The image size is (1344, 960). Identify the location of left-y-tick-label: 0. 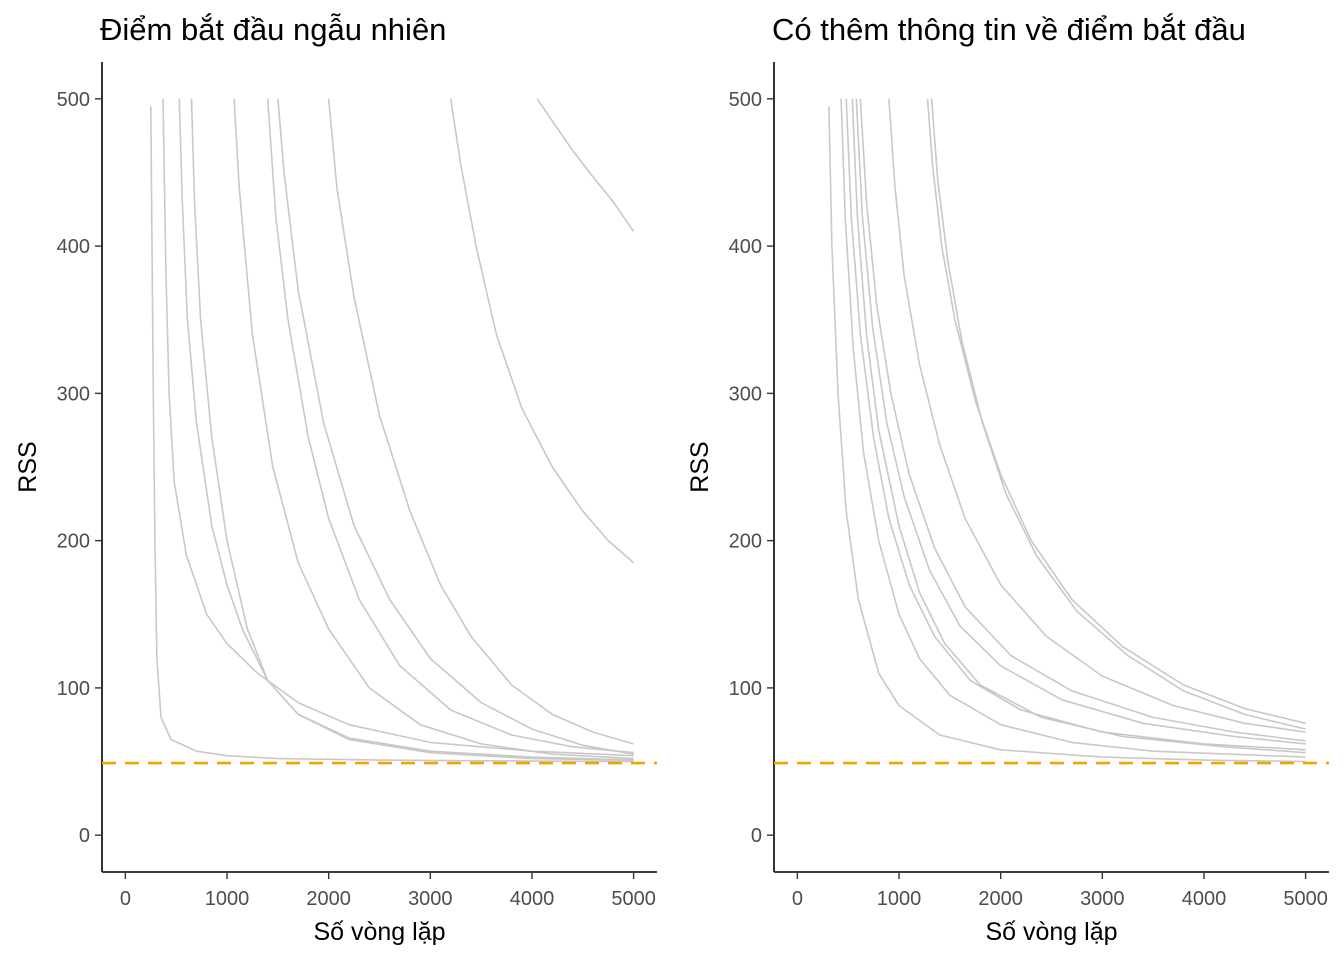
(84, 836).